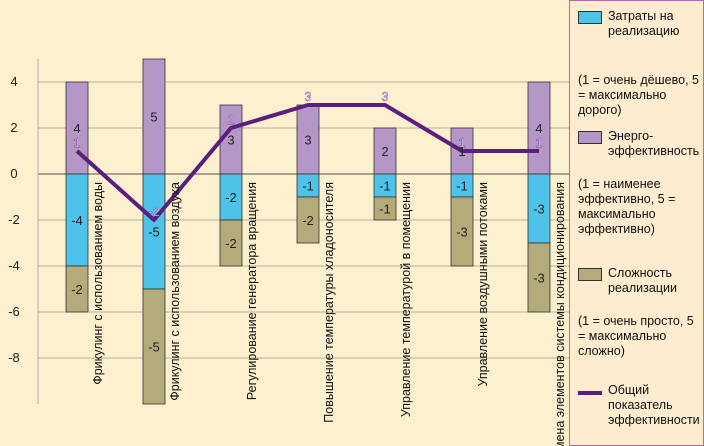 This screenshot has height=446, width=704. Describe the element at coordinates (14, 311) in the screenshot. I see `y-tick-label: -6` at that location.